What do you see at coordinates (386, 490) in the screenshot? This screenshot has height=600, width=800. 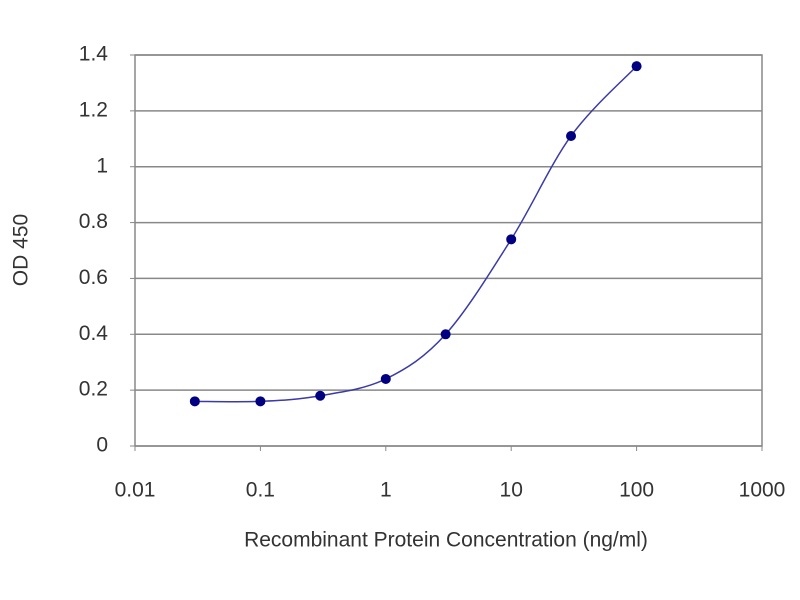 I see `x-tick-label: 1` at bounding box center [386, 490].